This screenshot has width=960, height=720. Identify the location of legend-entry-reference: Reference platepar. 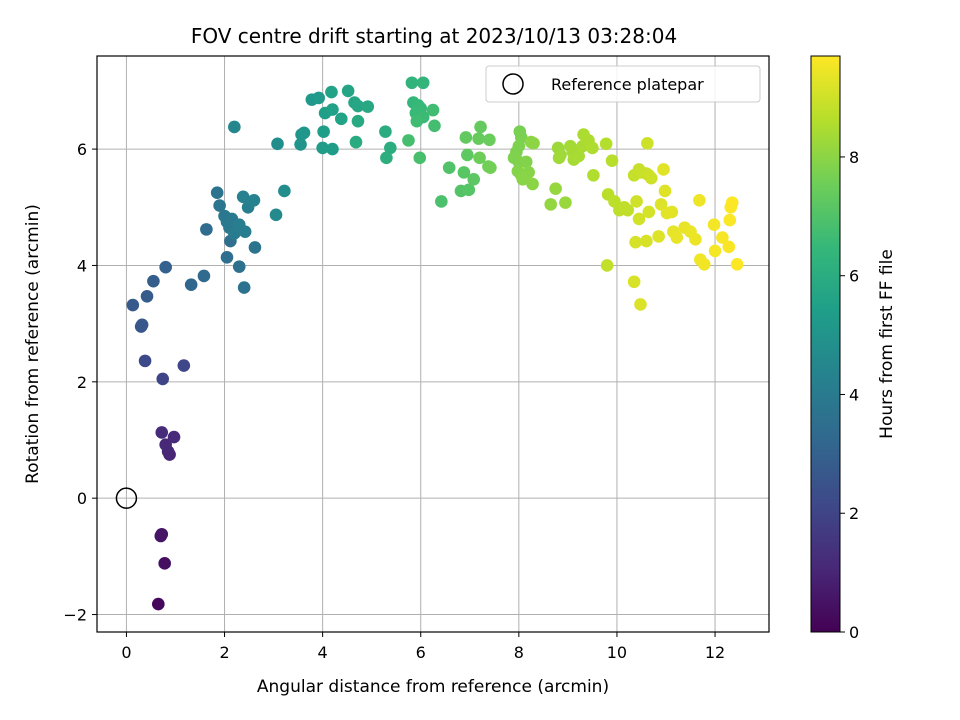
(627, 84).